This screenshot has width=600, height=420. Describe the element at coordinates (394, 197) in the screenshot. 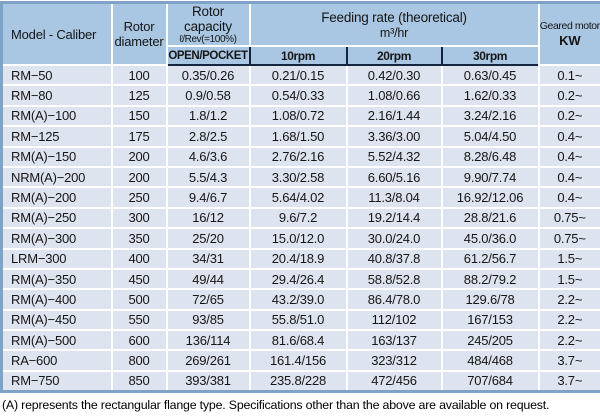

I see `rate-20rpm-cell: 11.3/8.04` at that location.